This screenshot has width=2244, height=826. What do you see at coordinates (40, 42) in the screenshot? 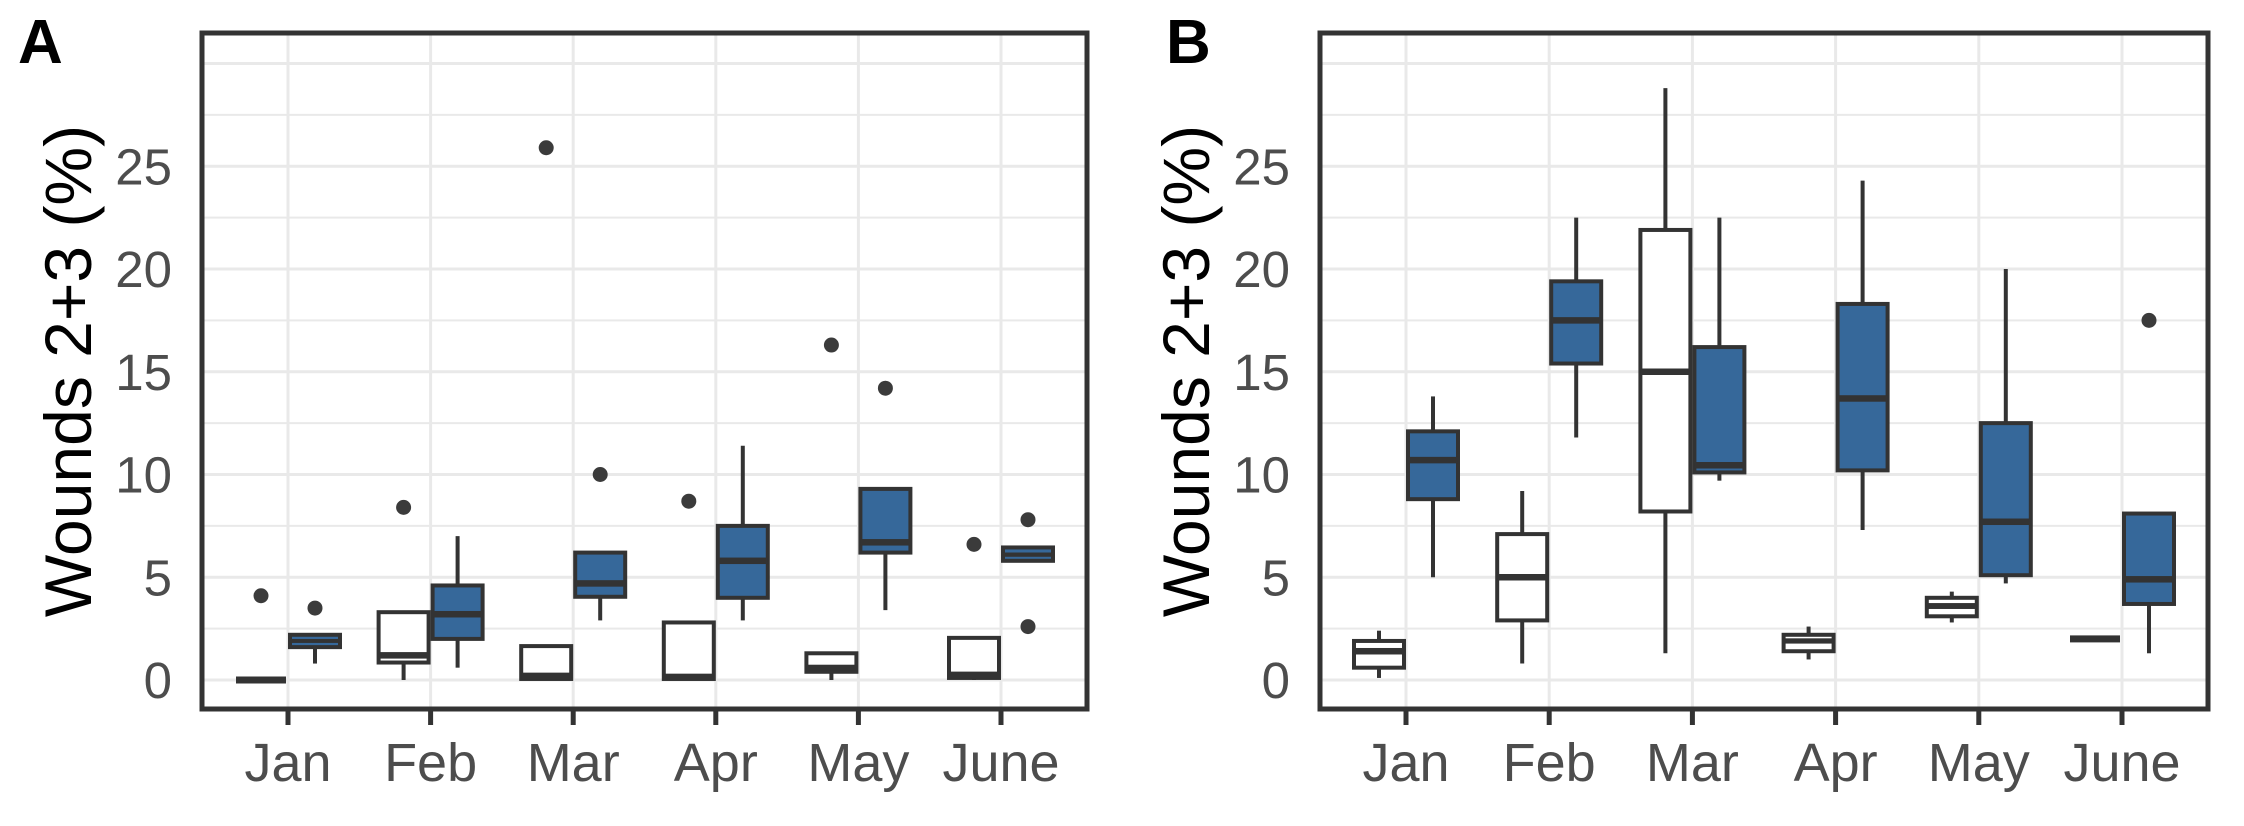
I see `panel-a-letter: A` at bounding box center [40, 42].